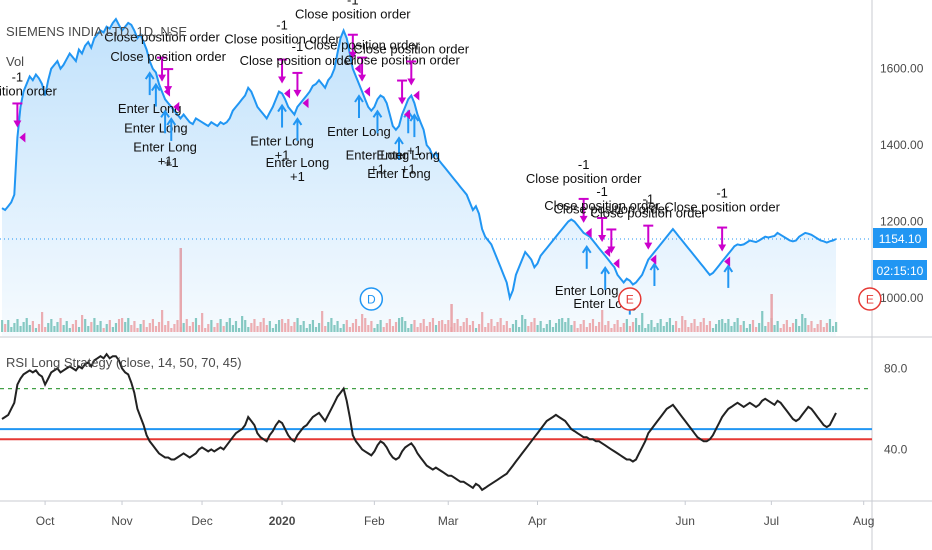 Image resolution: width=932 pixels, height=550 pixels. What do you see at coordinates (771, 521) in the screenshot?
I see `time-tick-label: Jul` at bounding box center [771, 521].